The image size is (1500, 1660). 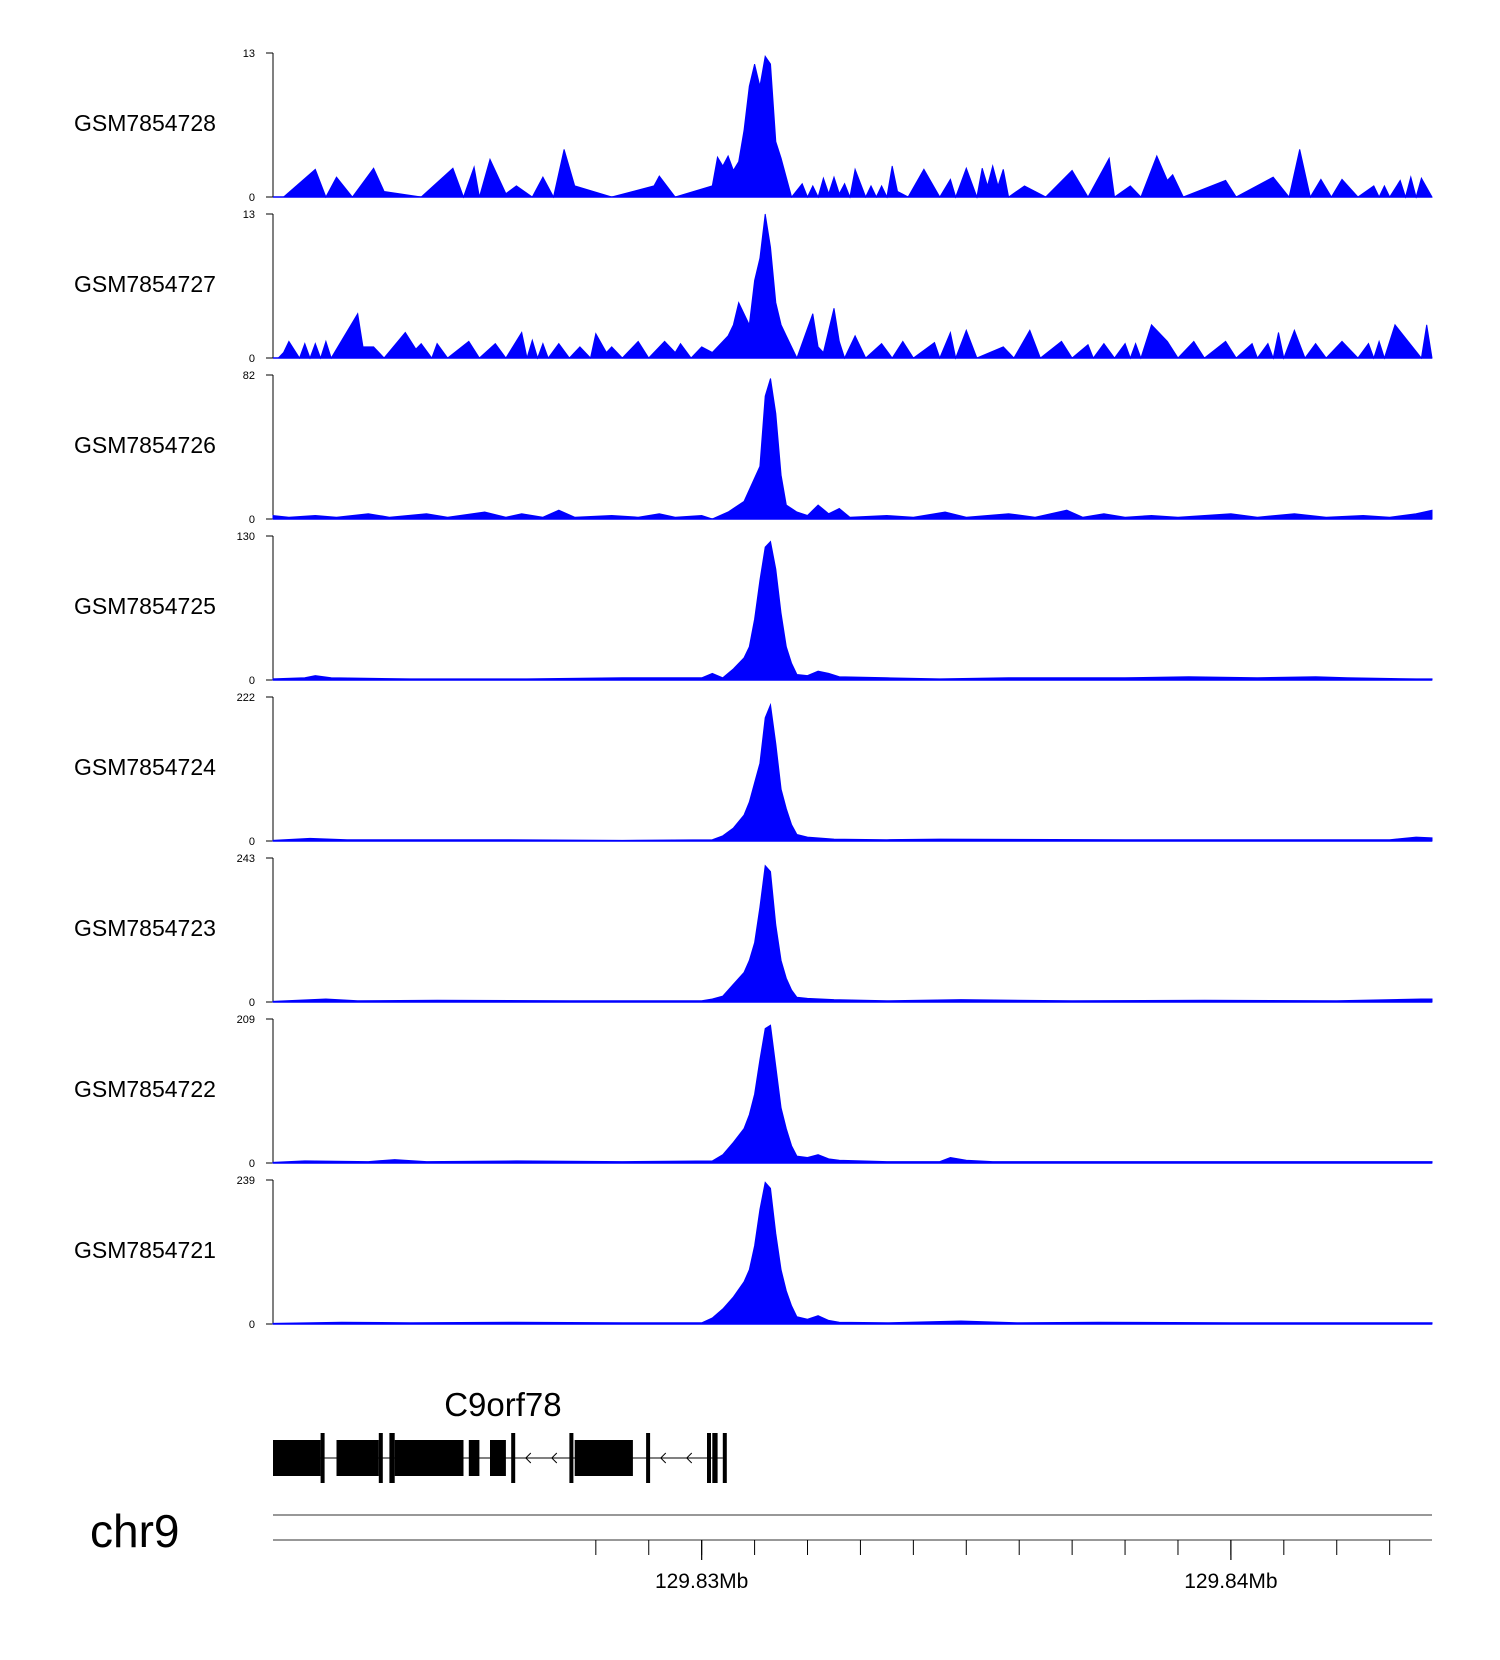 I want to click on track-label: GSM7854724, so click(x=145, y=767).